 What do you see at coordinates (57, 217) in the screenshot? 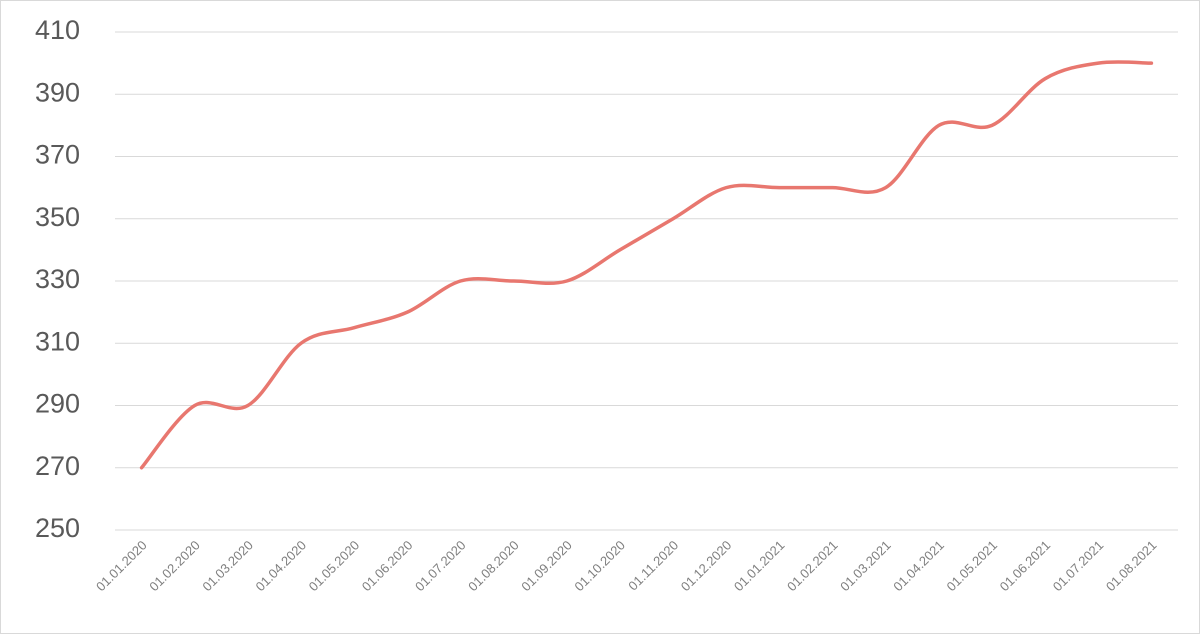
I see `y-tick-label: 350` at bounding box center [57, 217].